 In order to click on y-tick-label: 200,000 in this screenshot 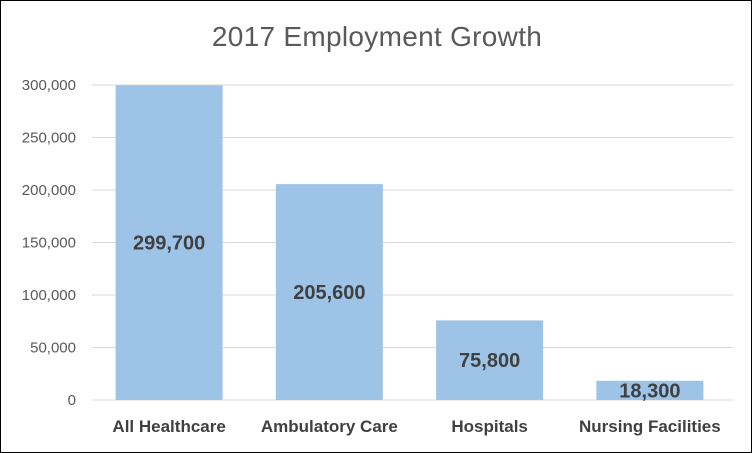, I will do `click(49, 190)`.